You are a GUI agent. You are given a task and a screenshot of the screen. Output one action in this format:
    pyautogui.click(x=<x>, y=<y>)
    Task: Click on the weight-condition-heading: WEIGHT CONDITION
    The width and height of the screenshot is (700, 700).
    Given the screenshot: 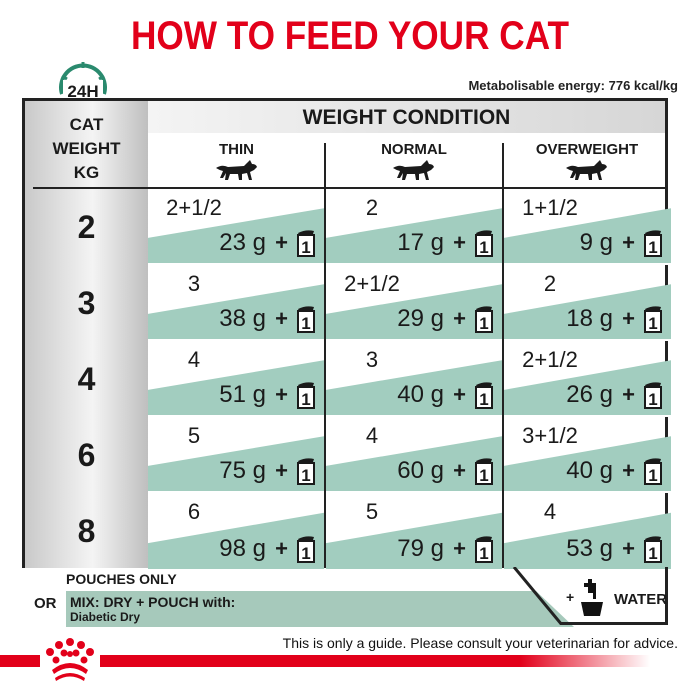 What is the action you would take?
    pyautogui.click(x=406, y=117)
    